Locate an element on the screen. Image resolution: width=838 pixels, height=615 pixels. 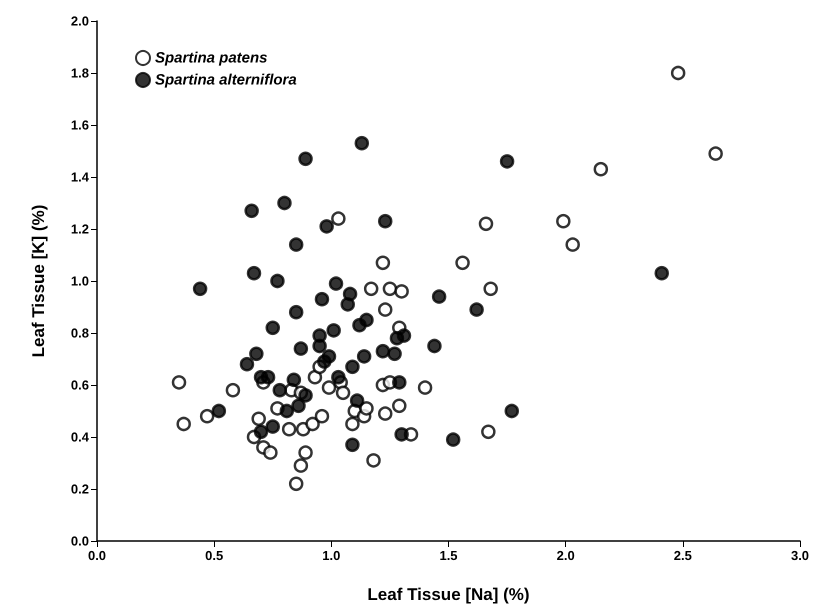
y-tick-label: 0.0 is located at coordinates (79, 541).